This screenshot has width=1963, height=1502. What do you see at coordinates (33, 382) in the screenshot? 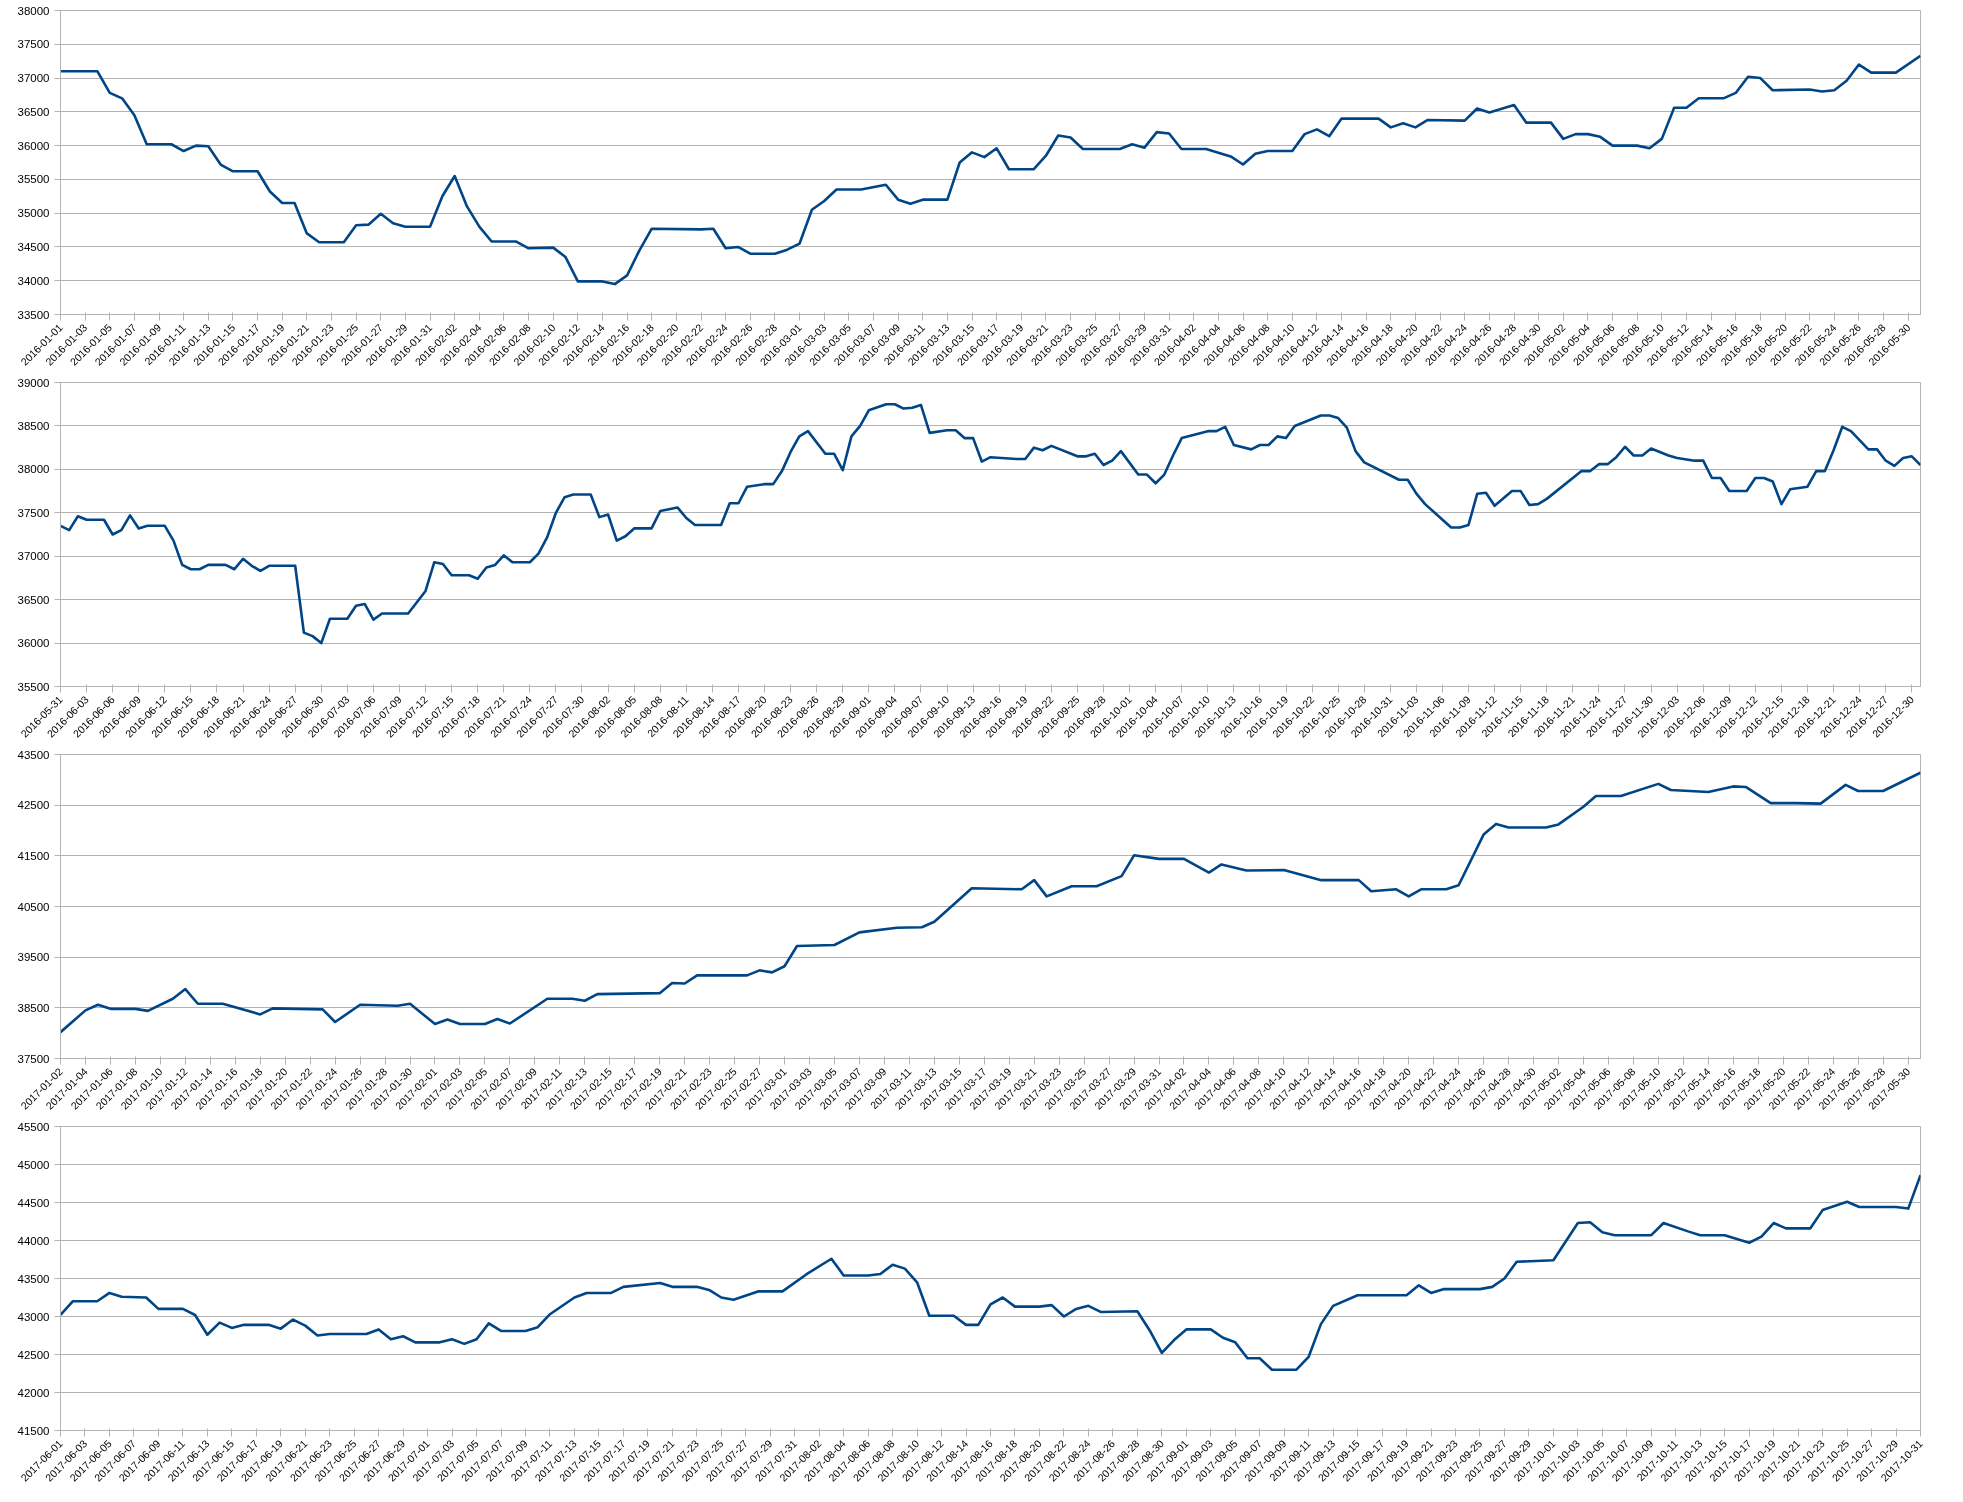
I see `y-tick-label: 39000` at bounding box center [33, 382].